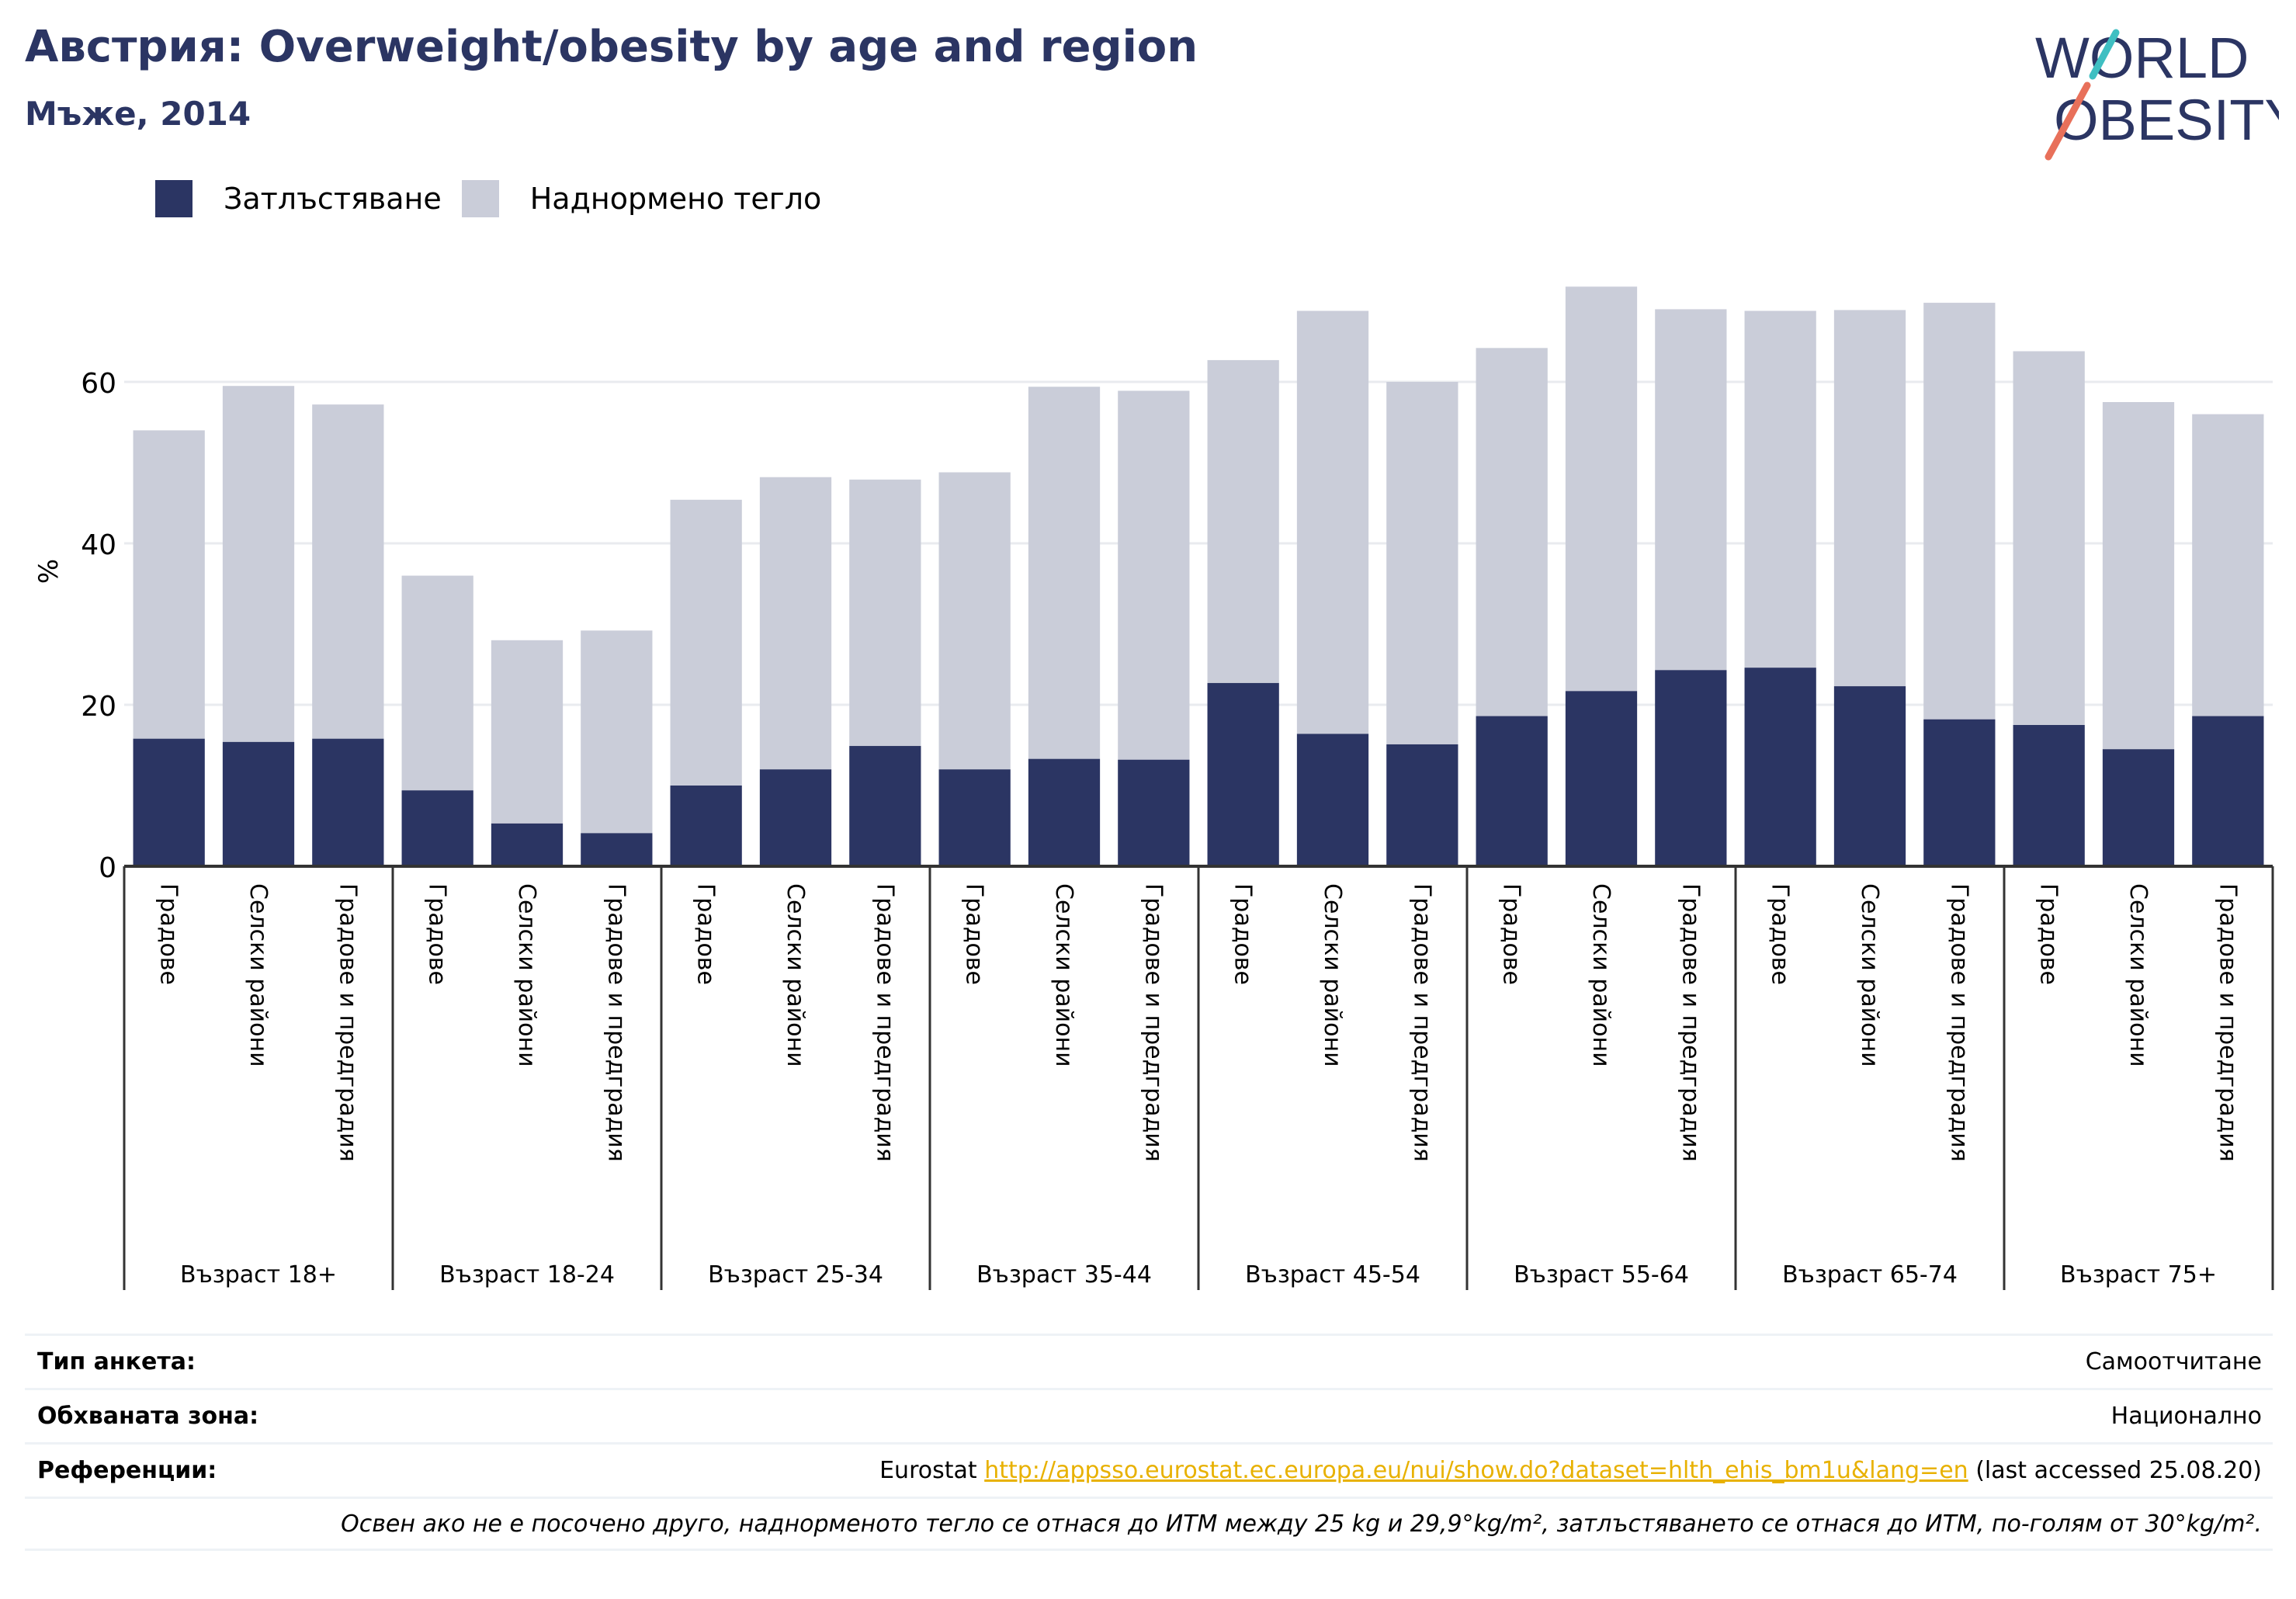 This screenshot has width=2296, height=1599. I want to click on y-tick-label: 0, so click(107, 868).